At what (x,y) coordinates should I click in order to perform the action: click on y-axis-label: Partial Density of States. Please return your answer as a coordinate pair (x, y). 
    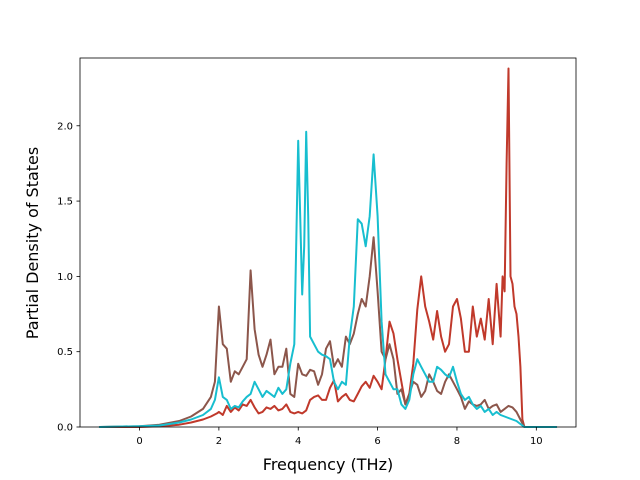
    Looking at the image, I should click on (32, 243).